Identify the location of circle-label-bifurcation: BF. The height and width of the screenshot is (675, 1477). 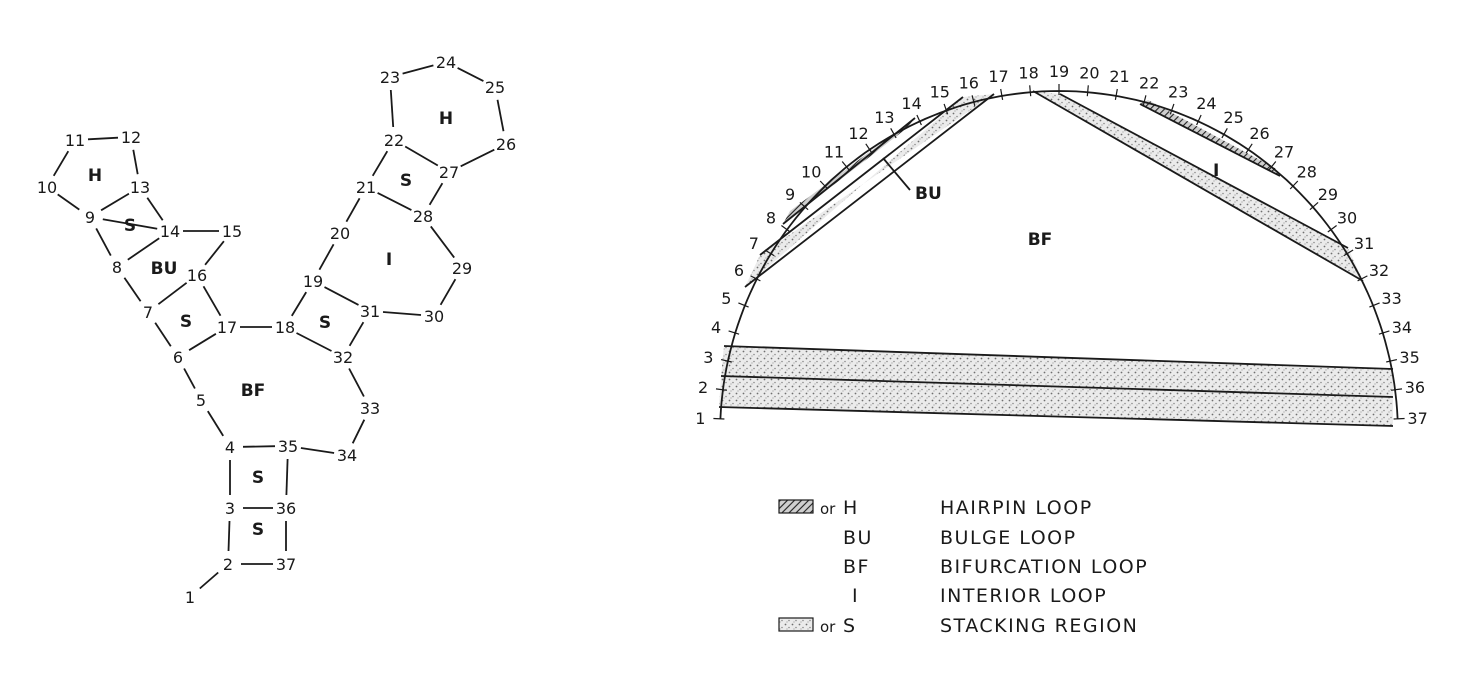
(1040, 240).